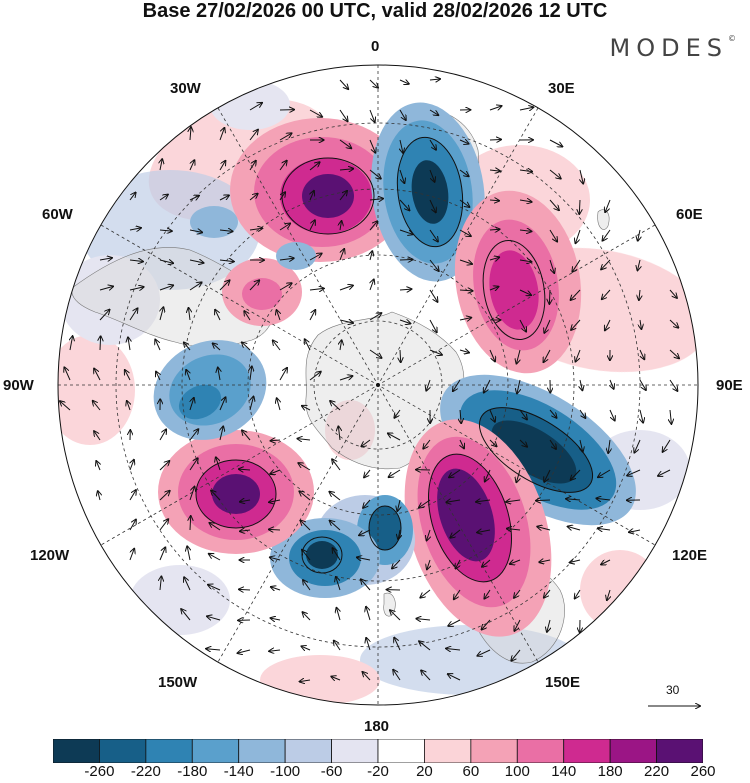  I want to click on positive-cell-southatlantic, so click(320, 190).